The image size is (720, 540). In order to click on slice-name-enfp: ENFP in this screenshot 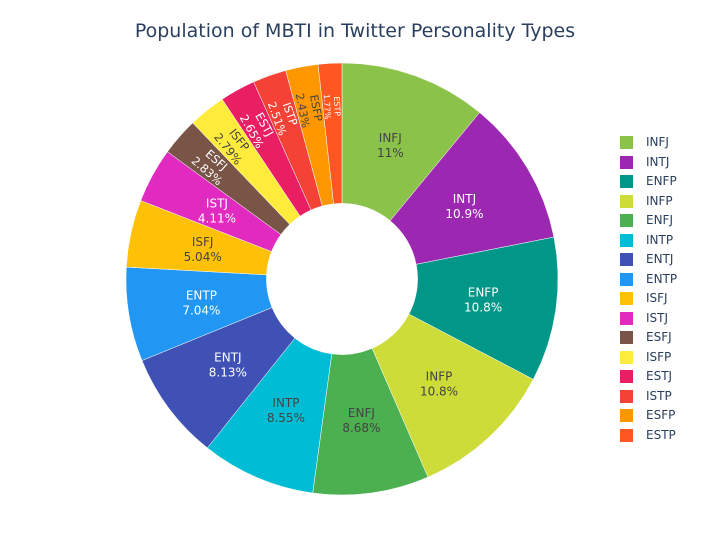, I will do `click(483, 292)`.